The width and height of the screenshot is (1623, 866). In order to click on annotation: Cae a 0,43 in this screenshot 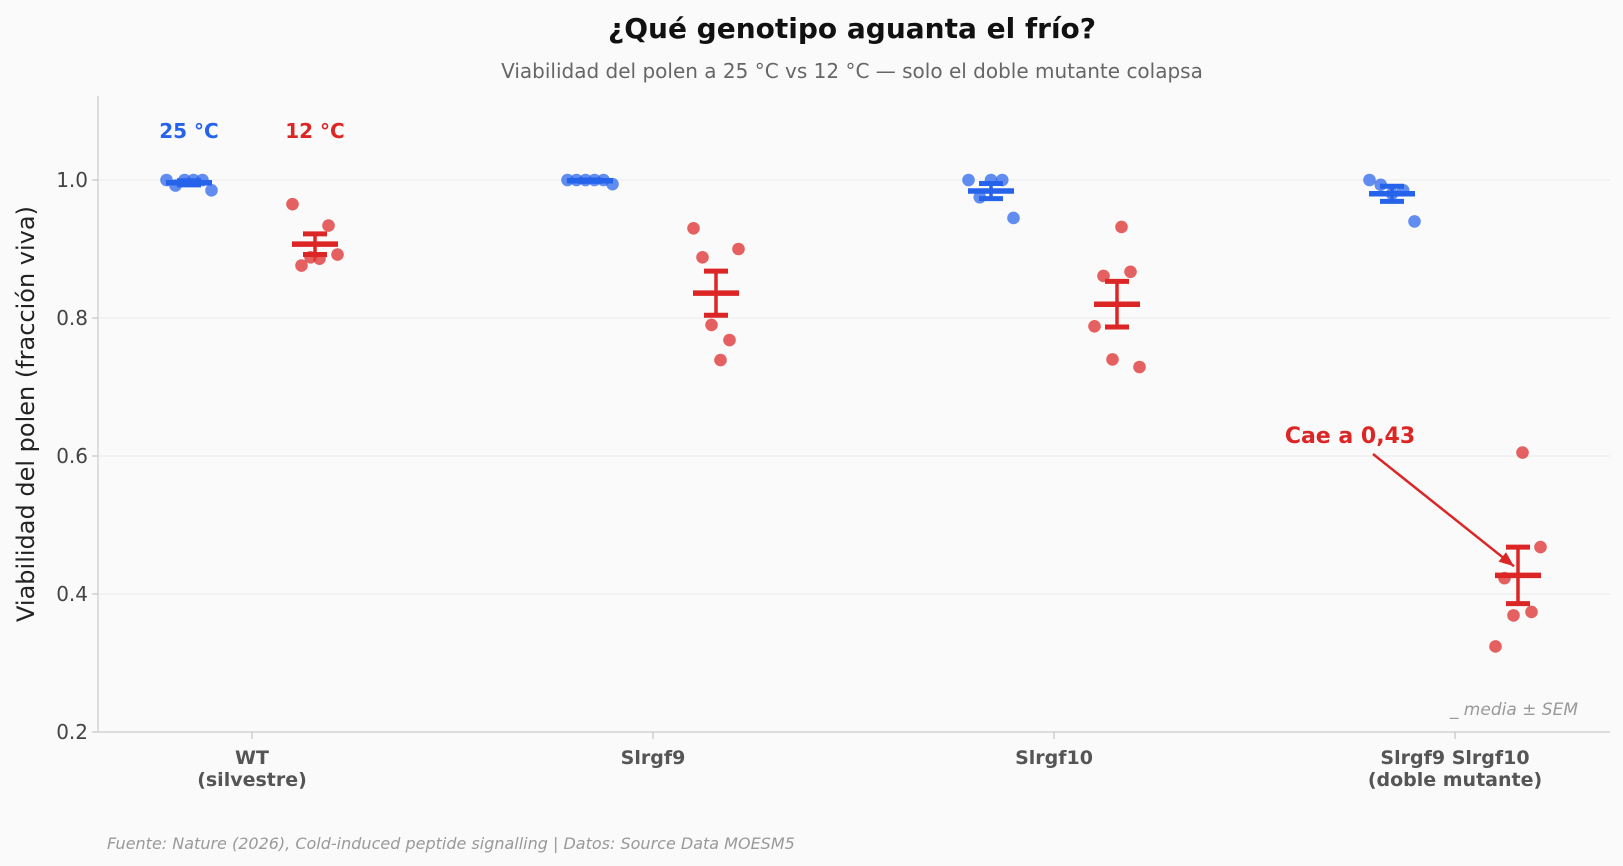, I will do `click(1400, 496)`.